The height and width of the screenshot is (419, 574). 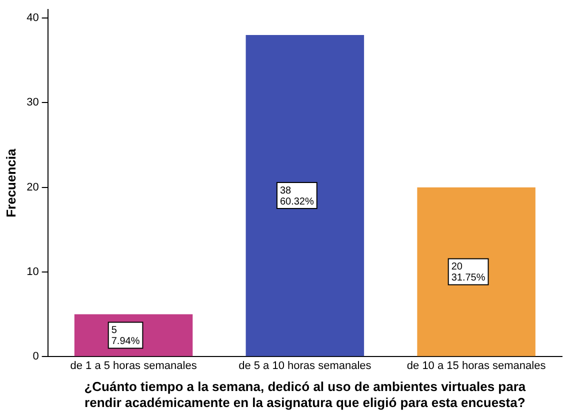 What do you see at coordinates (32, 272) in the screenshot?
I see `y-tick-label: 10` at bounding box center [32, 272].